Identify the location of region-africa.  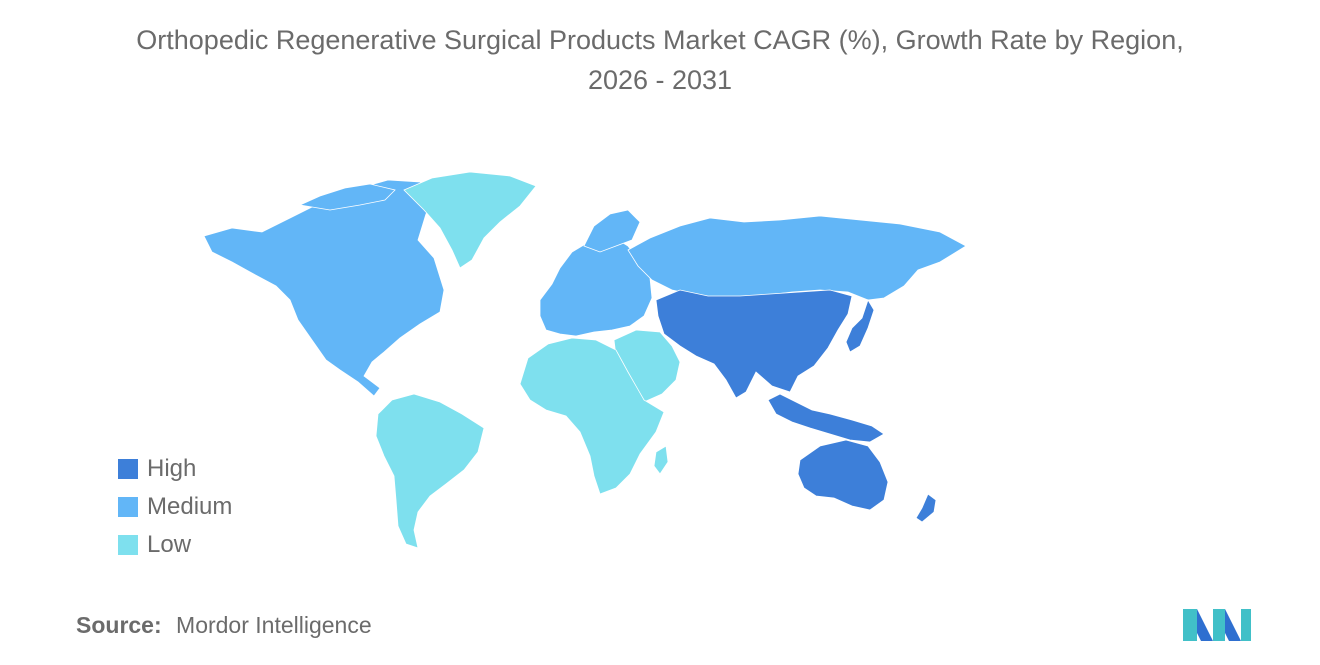
(592, 416).